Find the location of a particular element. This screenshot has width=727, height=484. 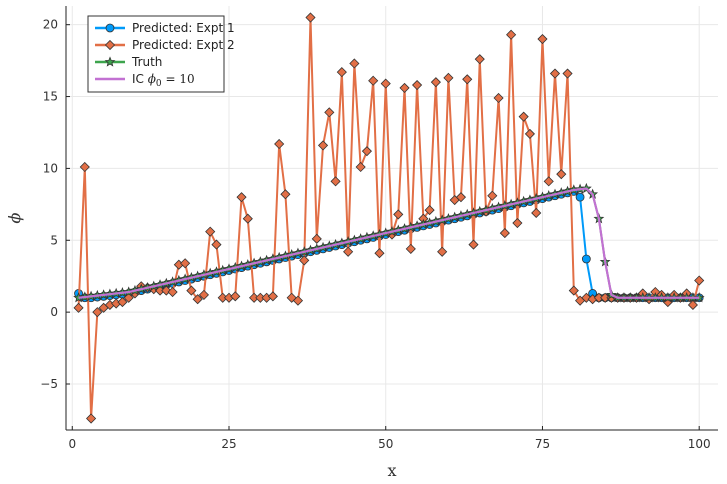

x-tick-label: 100 is located at coordinates (699, 444).